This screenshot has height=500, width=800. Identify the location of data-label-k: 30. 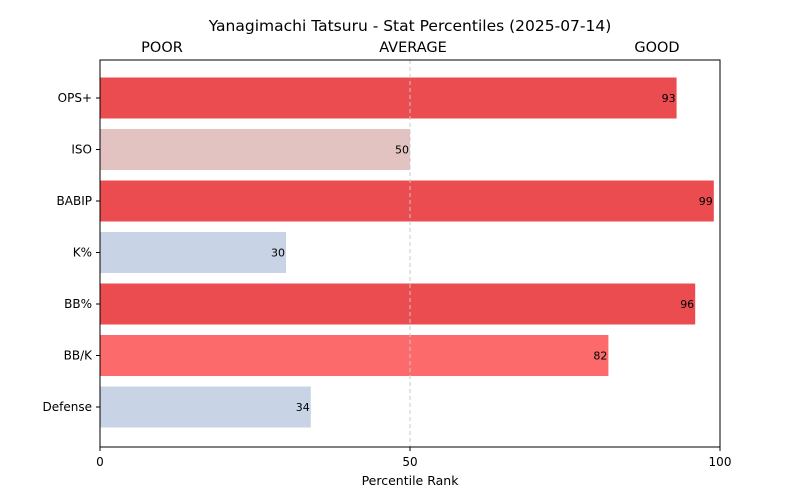
(278, 253).